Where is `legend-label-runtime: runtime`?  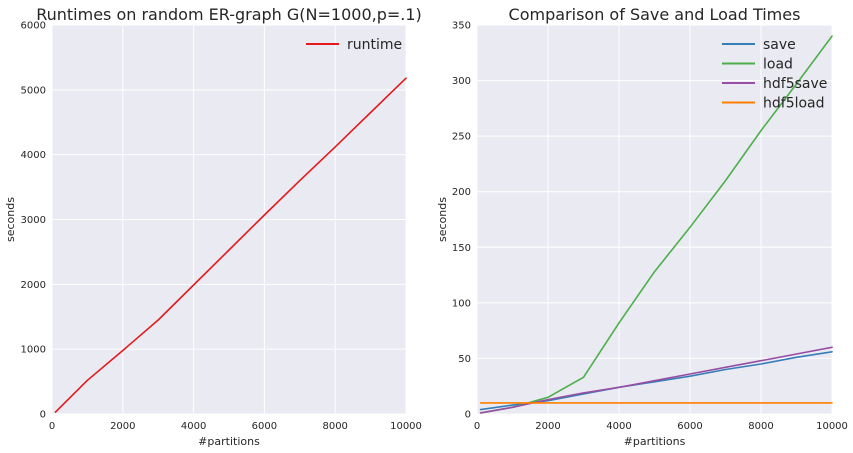 legend-label-runtime: runtime is located at coordinates (374, 45).